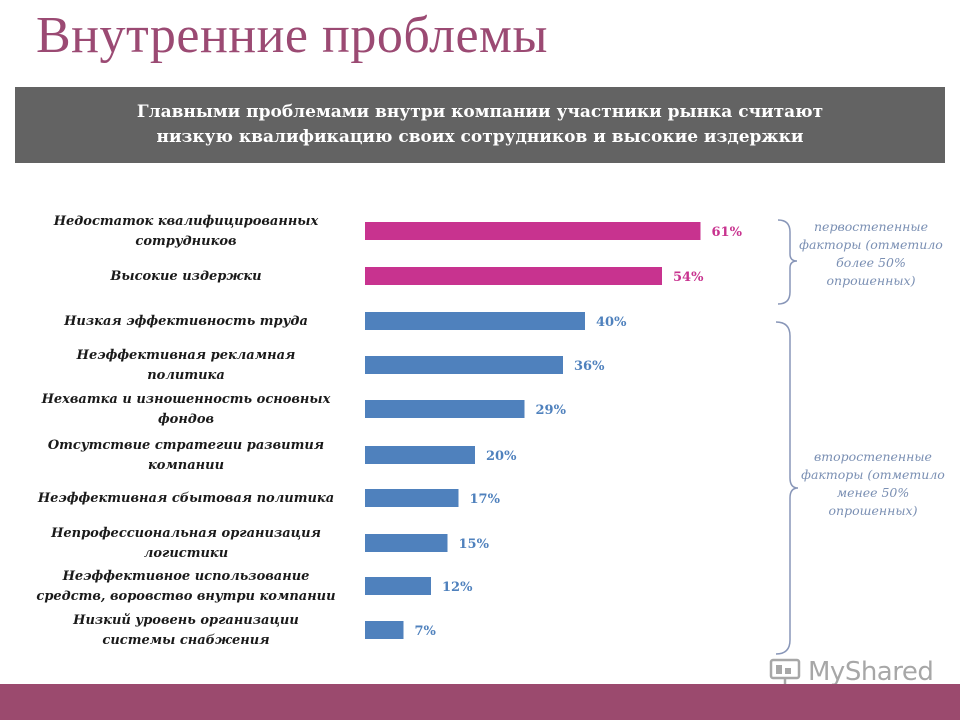 The image size is (960, 720). What do you see at coordinates (871, 672) in the screenshot?
I see `watermark-text: MyShared` at bounding box center [871, 672].